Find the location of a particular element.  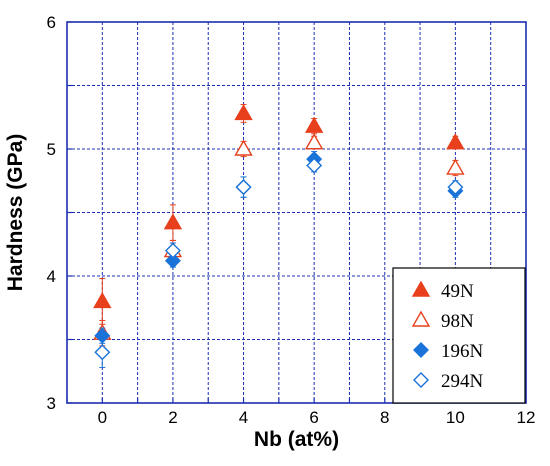

y-tick-label: 5 is located at coordinates (51, 149).